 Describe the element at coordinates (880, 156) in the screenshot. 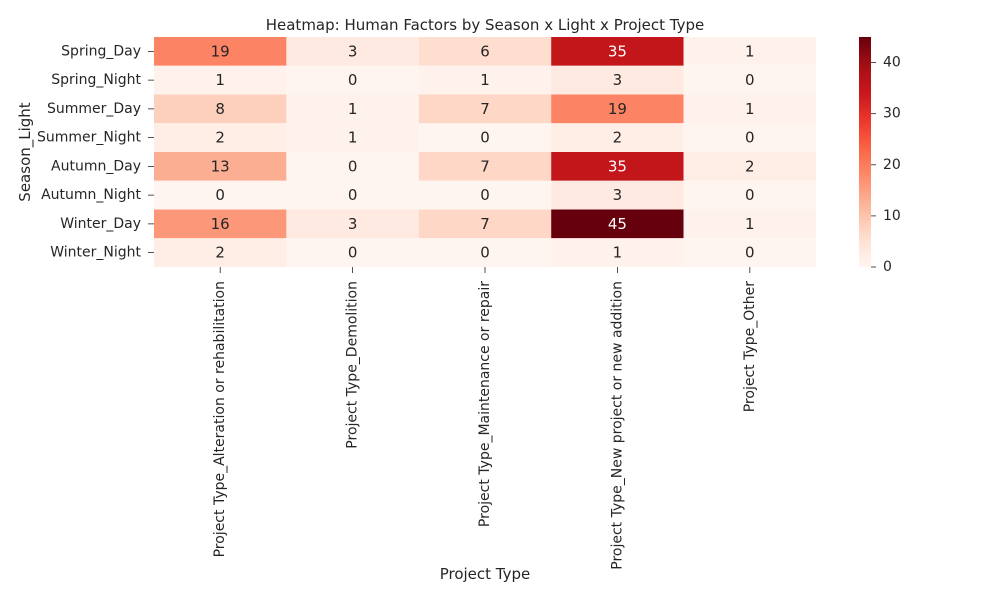

I see `colorbar: 0 10 20 30 40` at that location.